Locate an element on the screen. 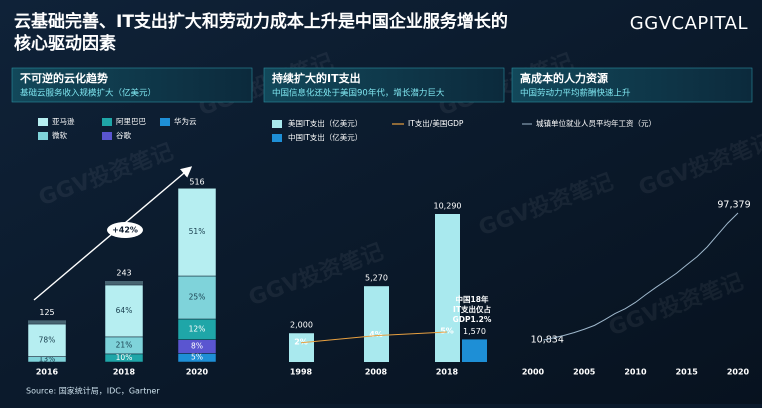 The image size is (762, 408). data-label: 1,570 is located at coordinates (474, 331).